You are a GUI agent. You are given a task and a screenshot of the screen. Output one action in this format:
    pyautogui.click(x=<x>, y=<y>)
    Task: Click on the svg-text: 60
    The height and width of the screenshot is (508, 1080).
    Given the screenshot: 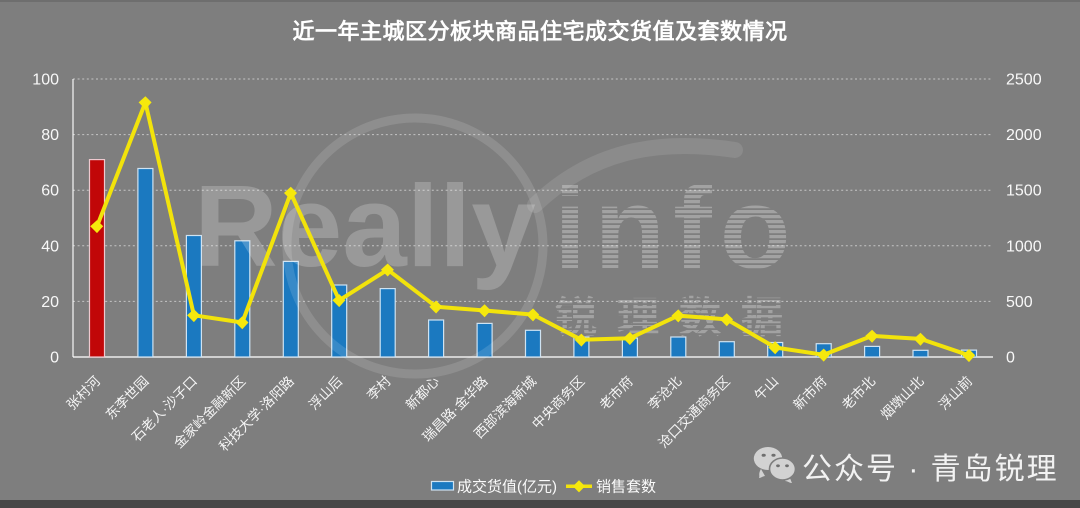 What is the action you would take?
    pyautogui.click(x=50, y=191)
    